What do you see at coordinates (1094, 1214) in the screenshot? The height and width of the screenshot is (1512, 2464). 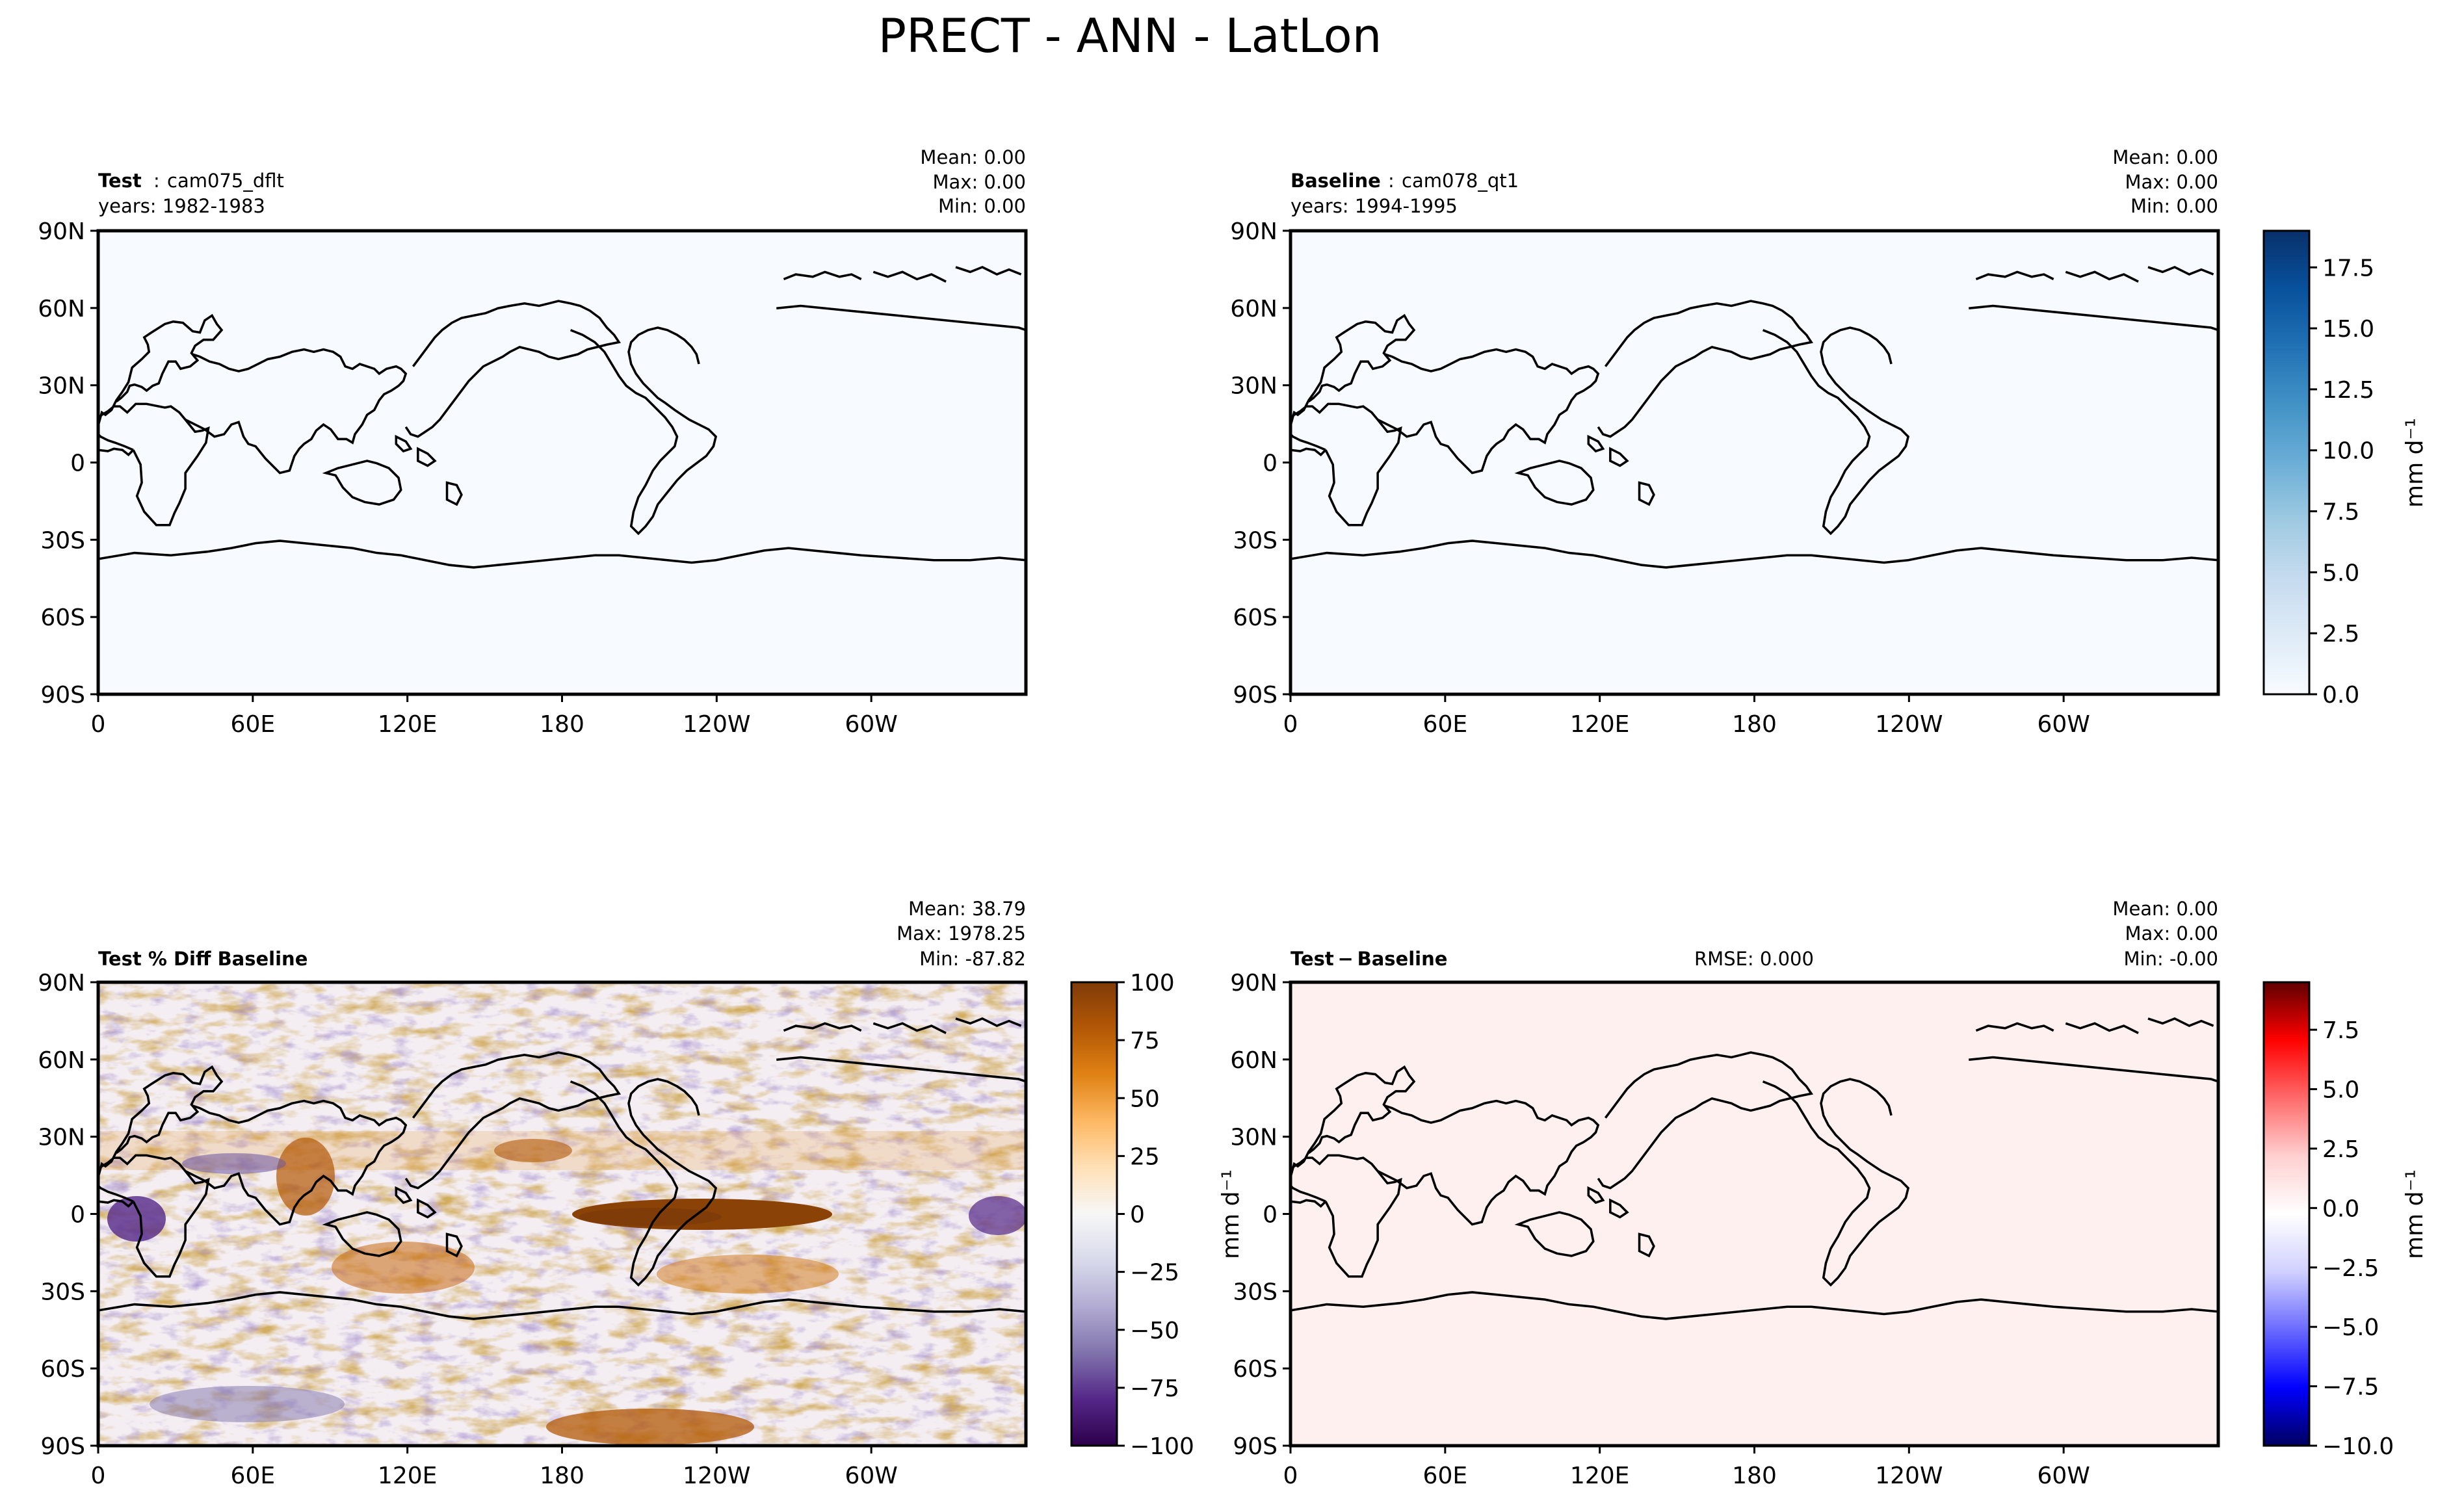 I see `colorbar-puor-gradient` at bounding box center [1094, 1214].